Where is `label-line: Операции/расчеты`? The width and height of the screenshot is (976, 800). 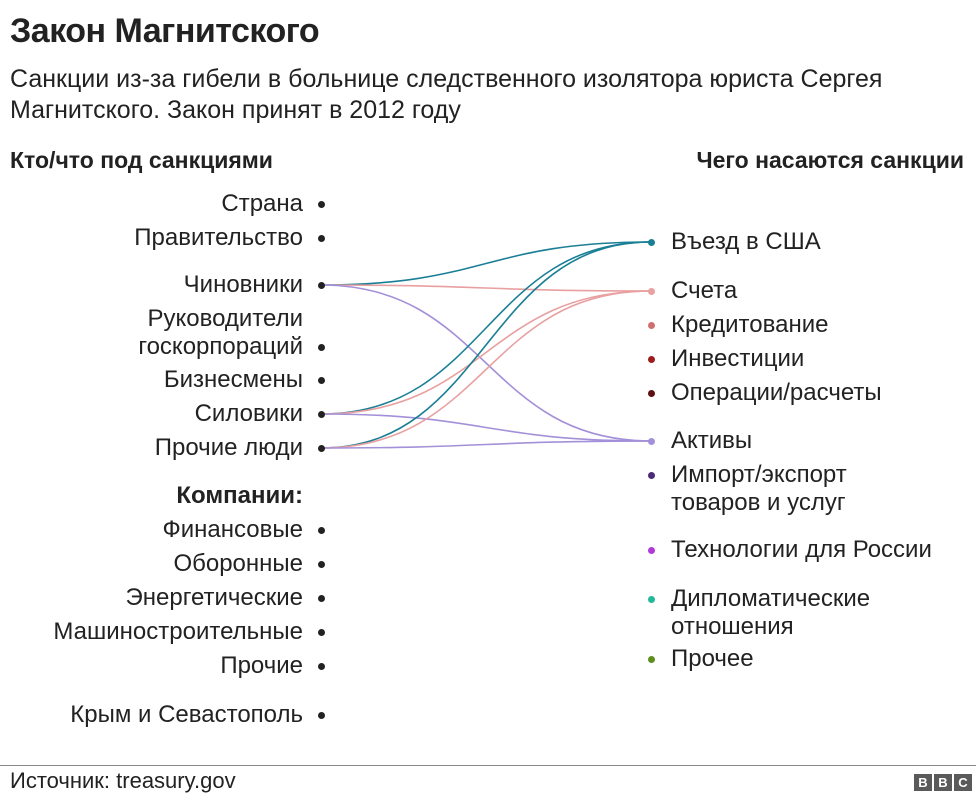 label-line: Операции/расчеты is located at coordinates (776, 392).